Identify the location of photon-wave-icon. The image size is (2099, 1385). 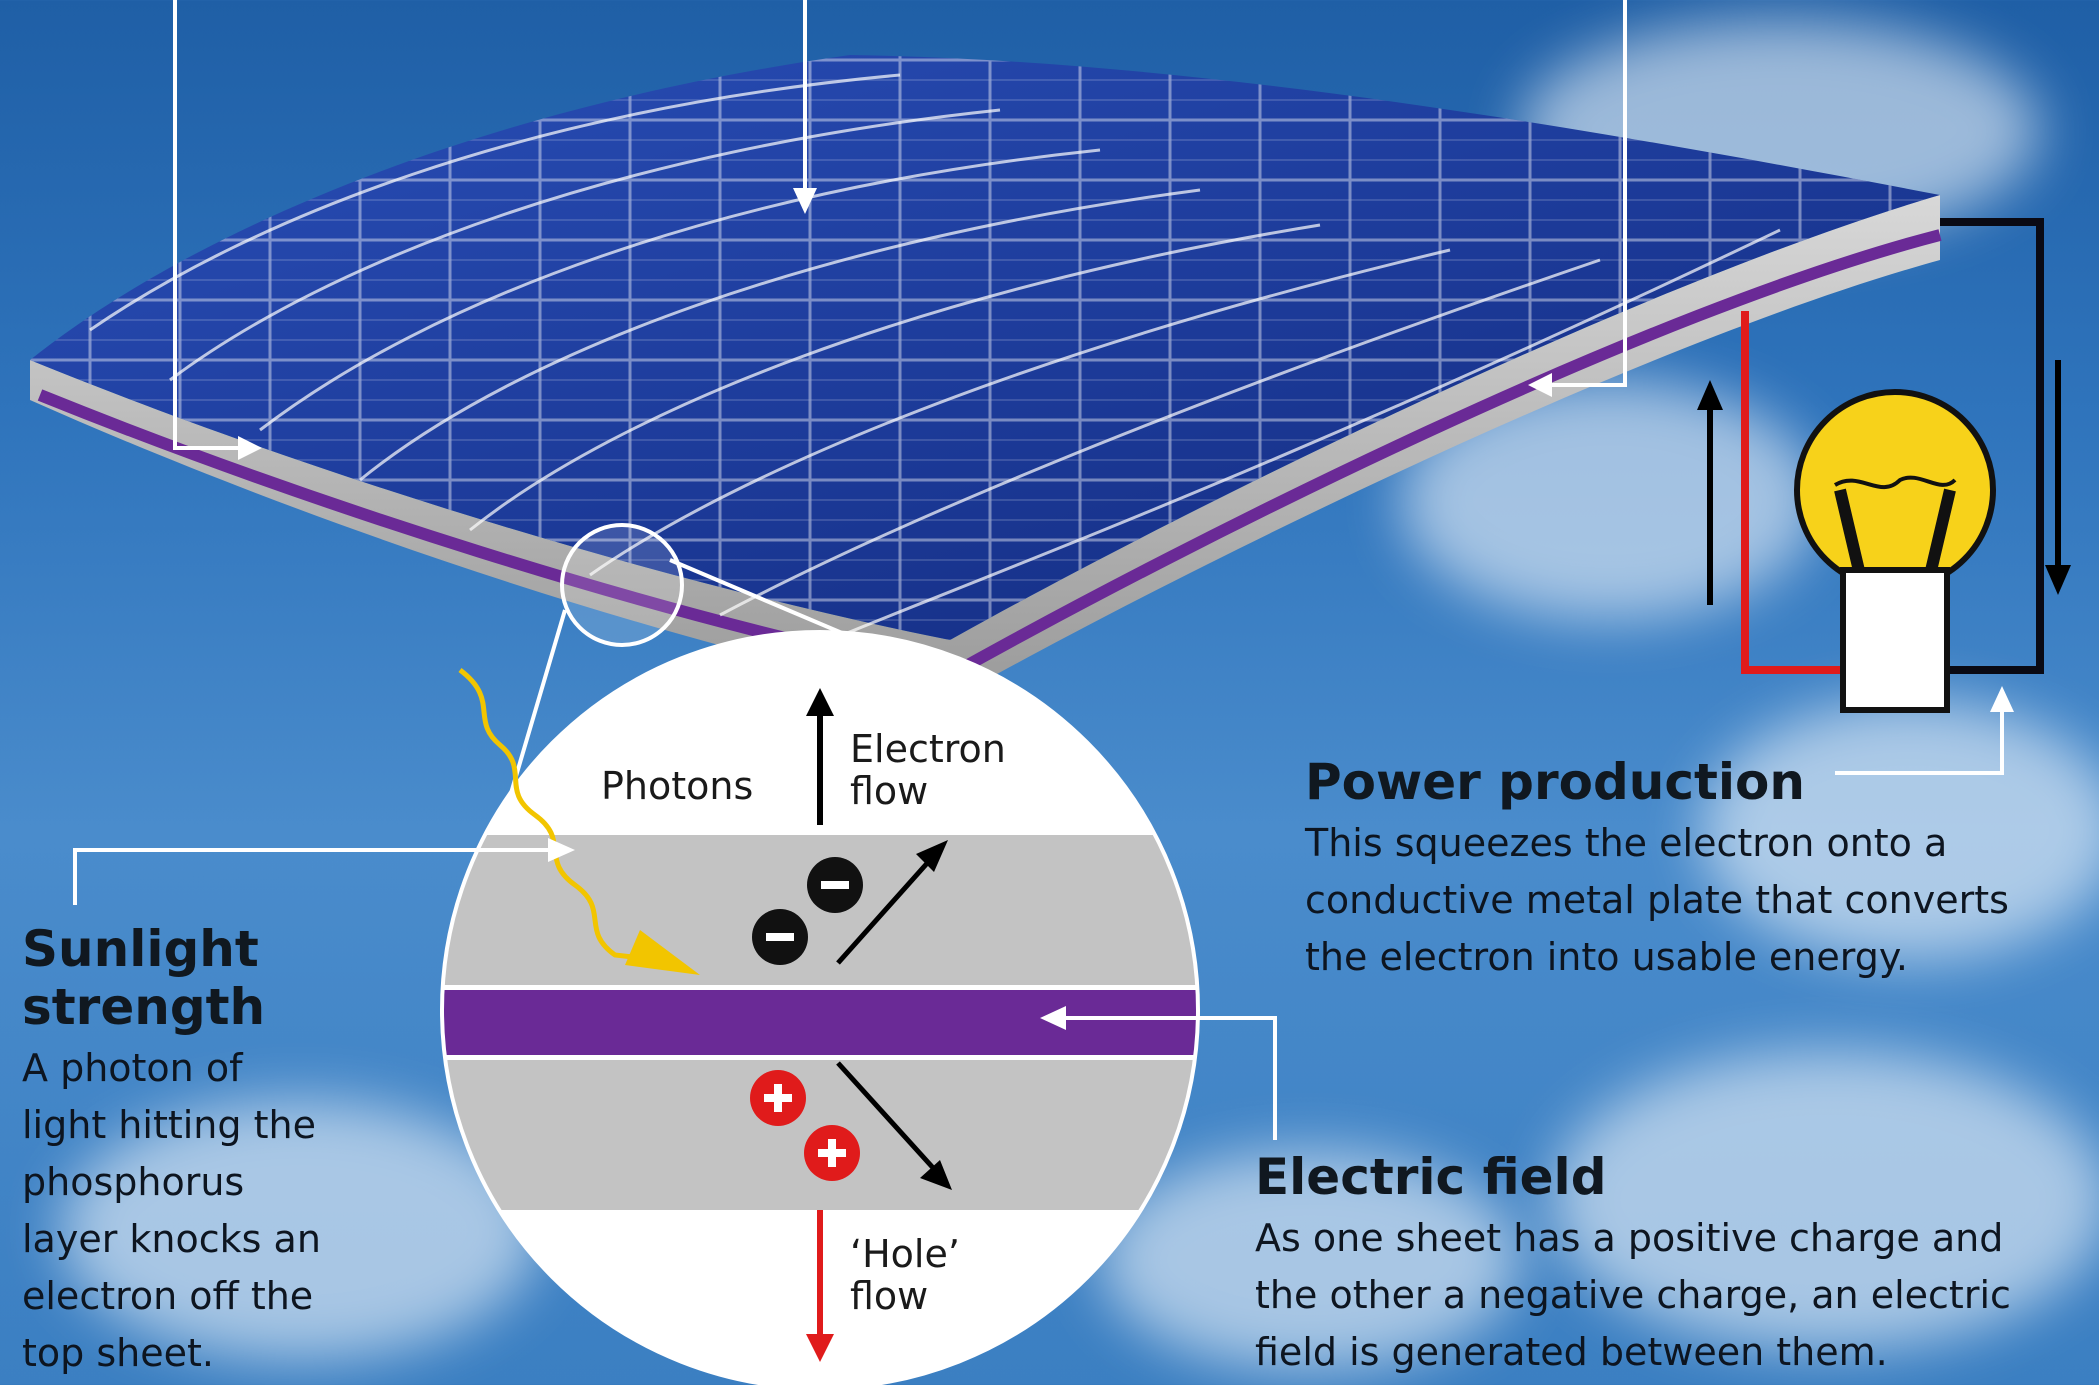
(559, 815).